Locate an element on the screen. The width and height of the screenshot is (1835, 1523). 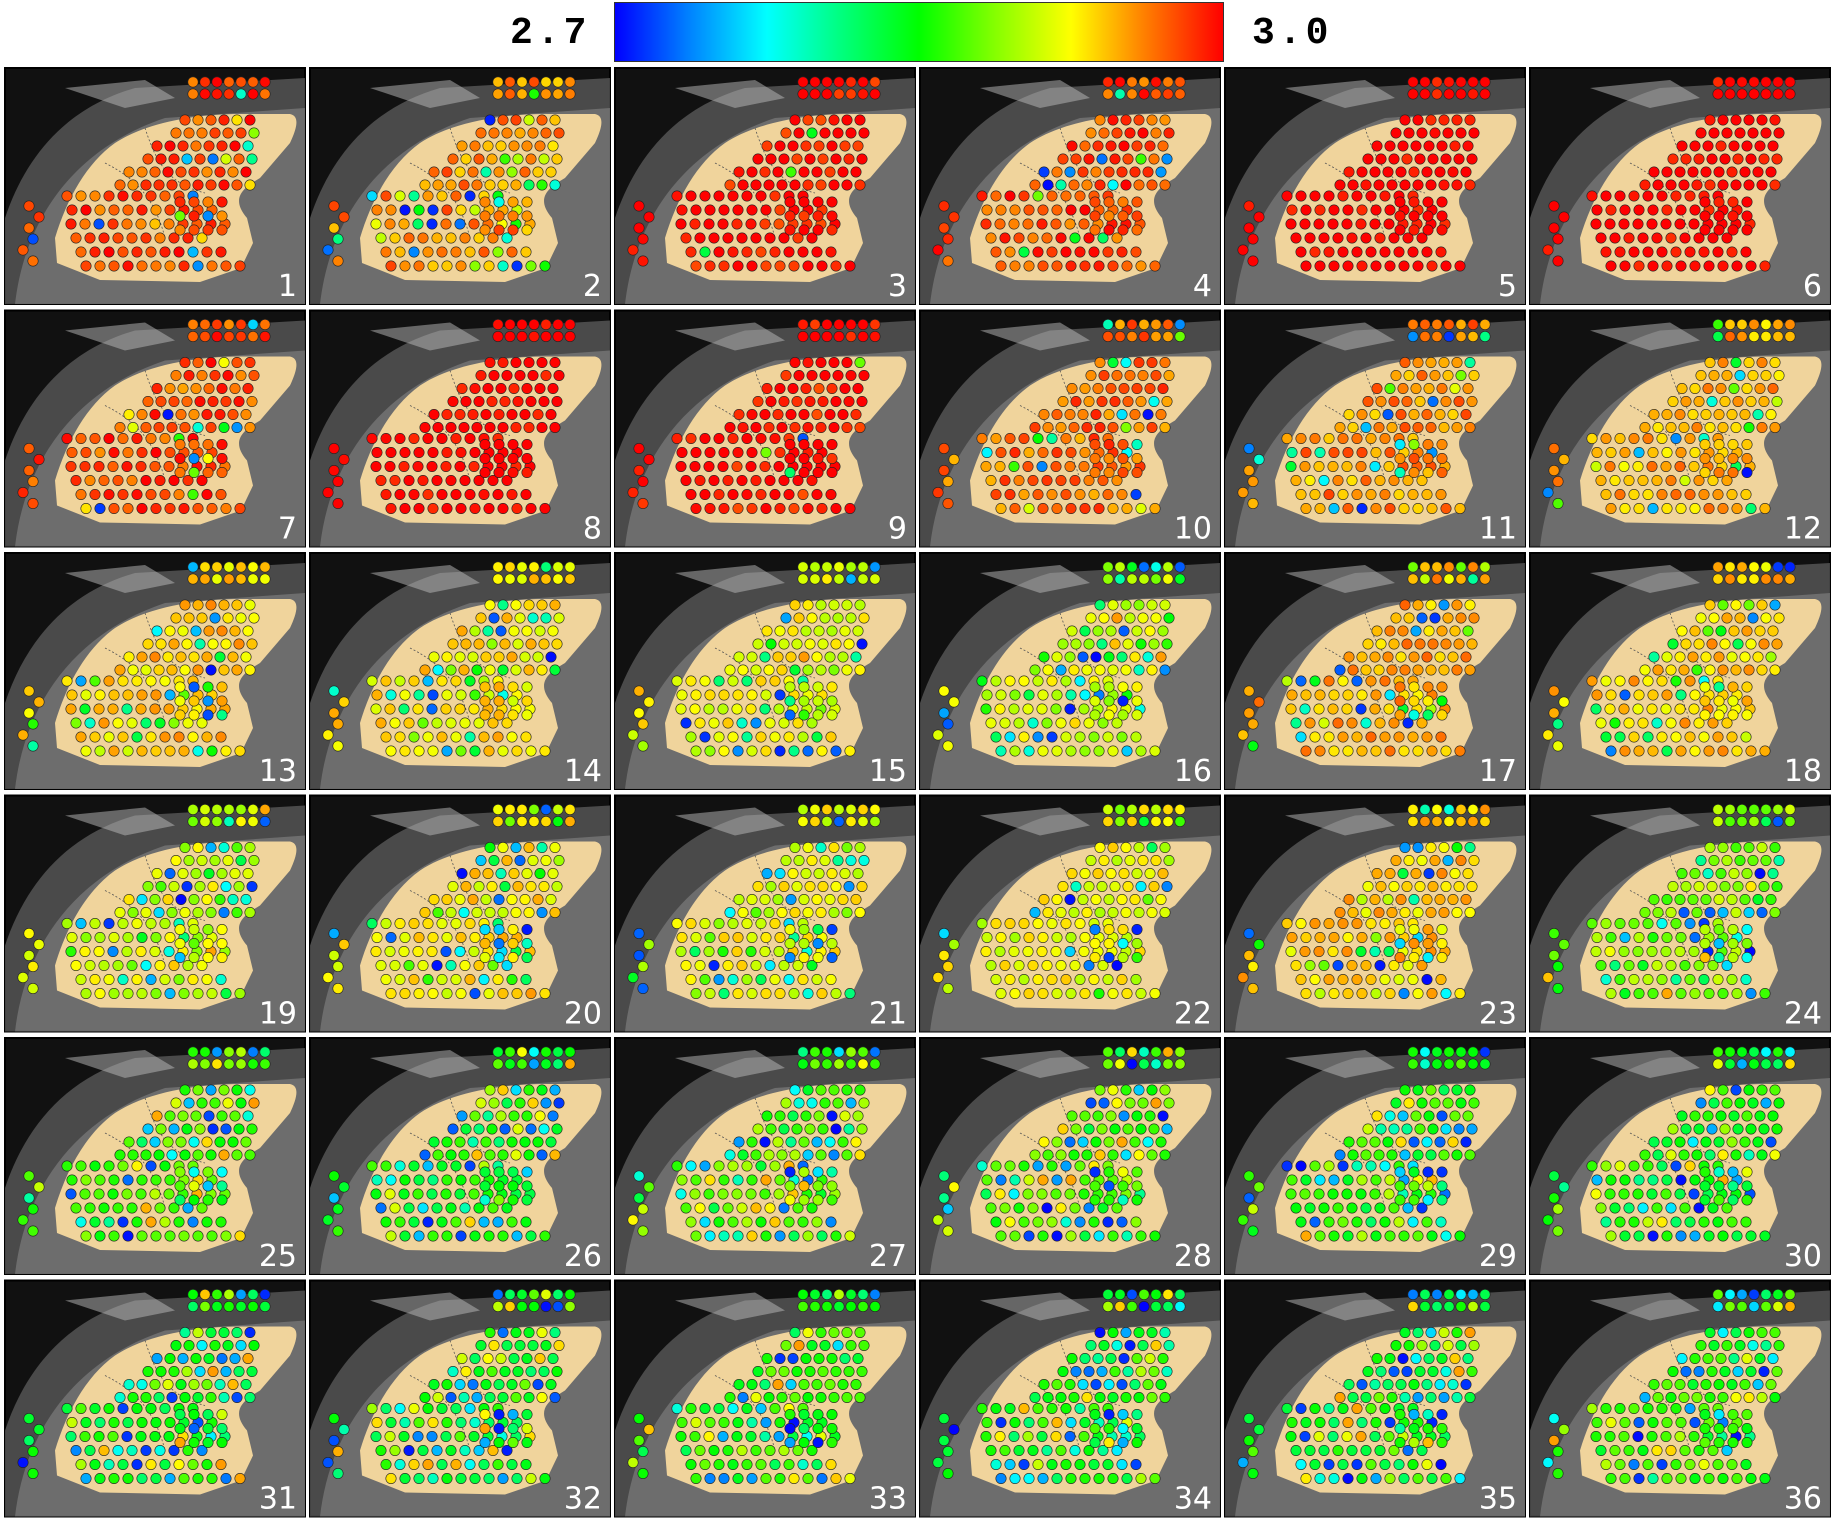
panel: 16 is located at coordinates (1070, 671).